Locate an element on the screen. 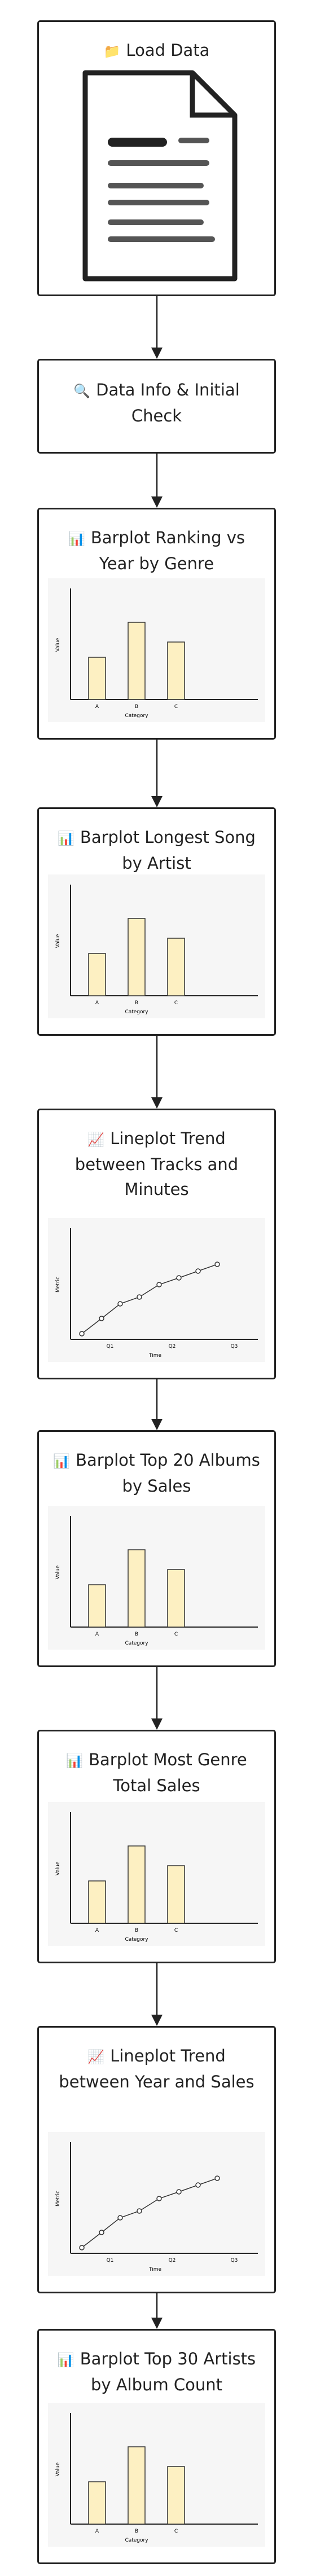 Image resolution: width=316 pixels, height=2576 pixels. node-title: 📊 Barplot Most Genre Total Sales is located at coordinates (156, 1772).